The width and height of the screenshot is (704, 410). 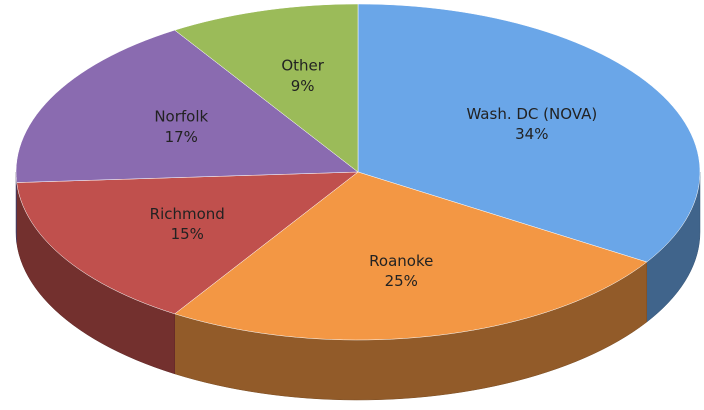 I want to click on pie-slice, so click(x=266, y=88).